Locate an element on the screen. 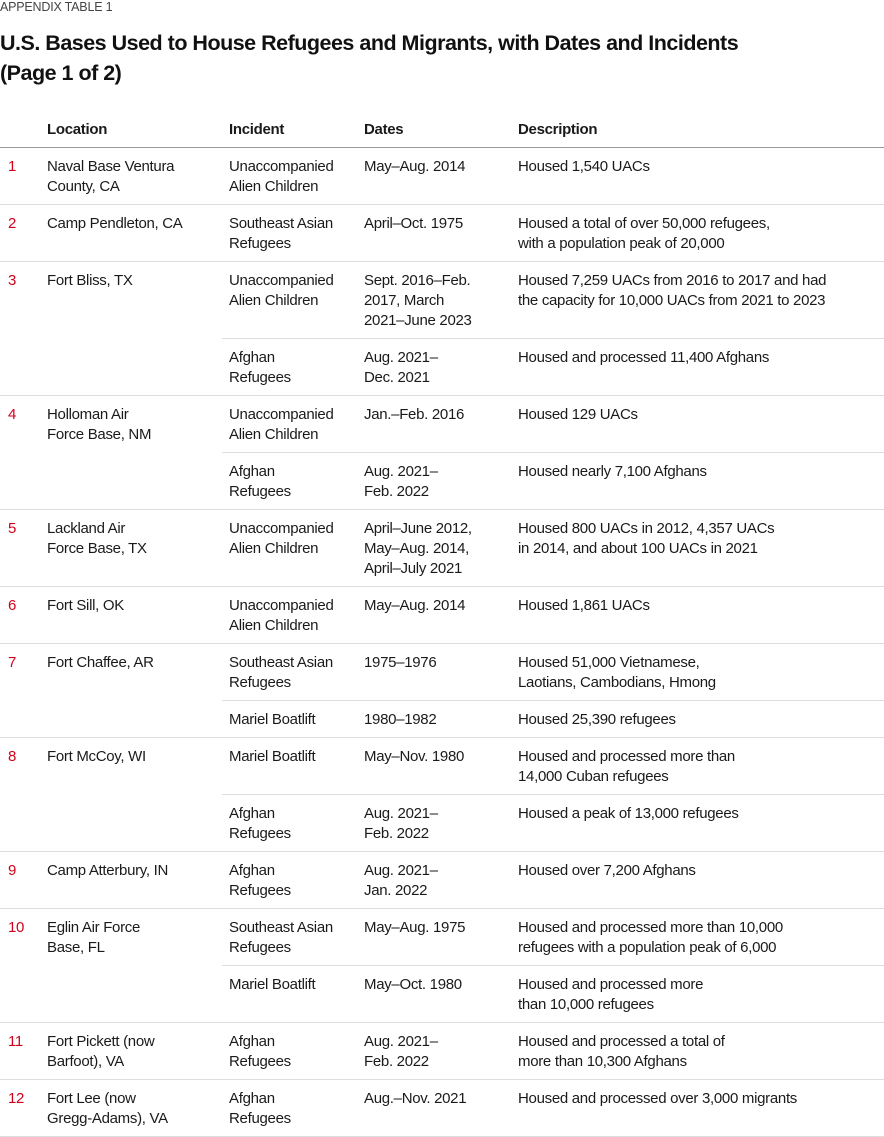 The image size is (884, 1137). dates-cell-line: 2021–June 2023 is located at coordinates (418, 320).